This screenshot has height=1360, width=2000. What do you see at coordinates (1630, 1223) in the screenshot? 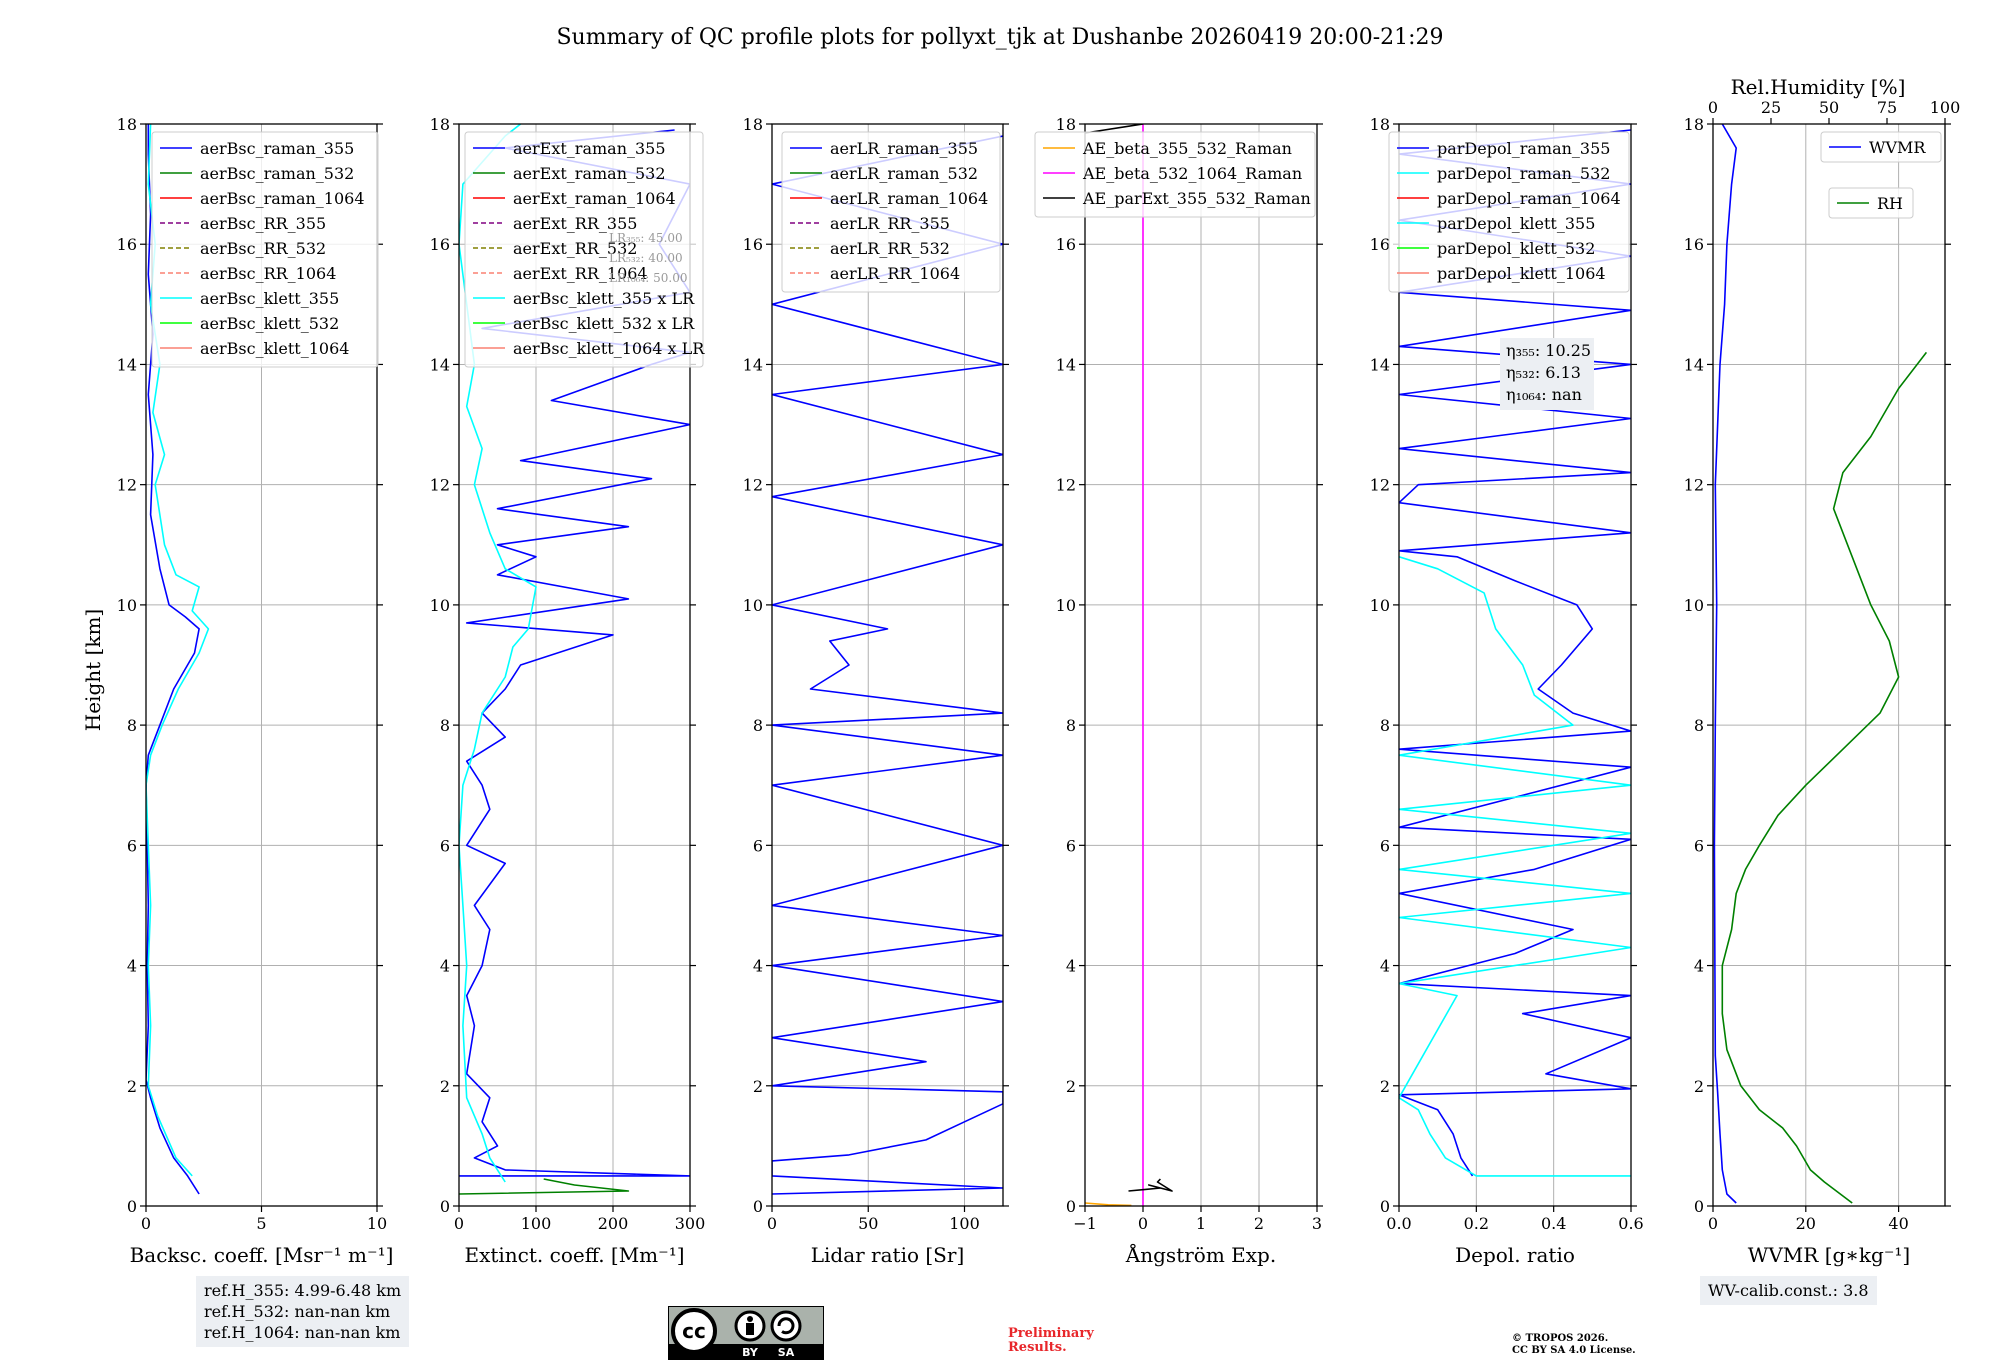
I see `x-tick-label-depolarization-3: 0.6` at bounding box center [1630, 1223].